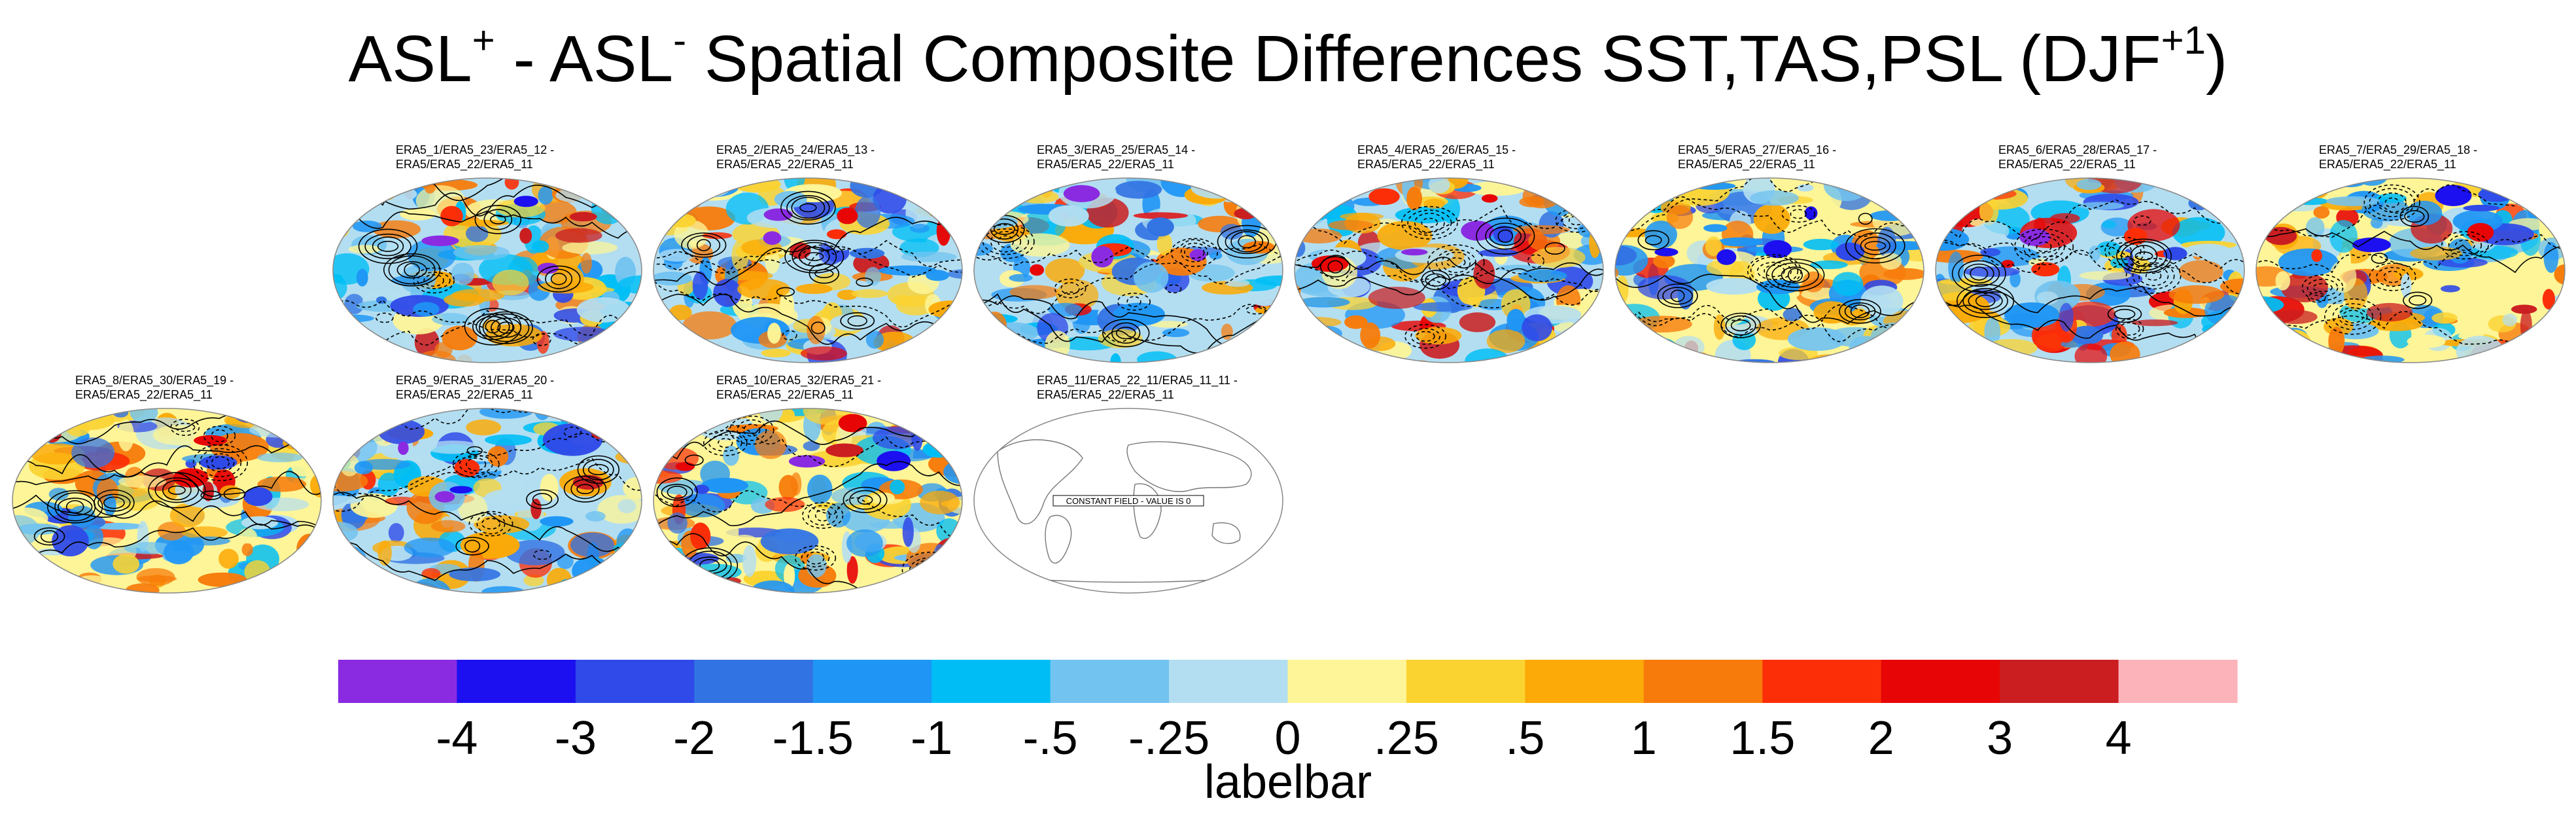 The height and width of the screenshot is (826, 2576). Describe the element at coordinates (2077, 149) in the screenshot. I see `panel-label-line: ERA5_6/ERA5_28/ERA5_17 -` at that location.